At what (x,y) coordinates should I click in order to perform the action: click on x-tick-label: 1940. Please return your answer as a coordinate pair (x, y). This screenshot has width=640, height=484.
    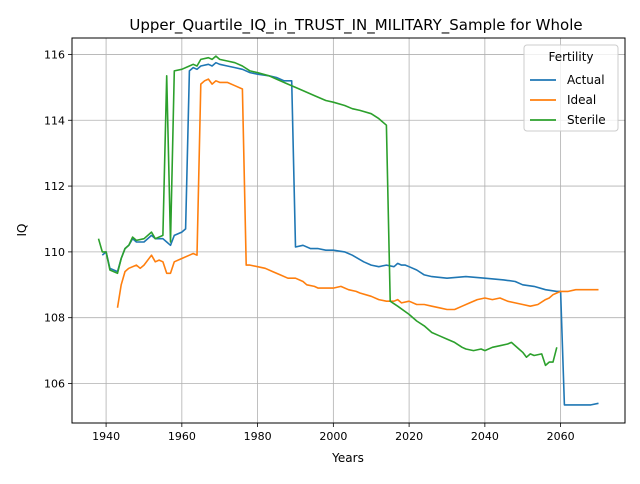
    Looking at the image, I should click on (106, 436).